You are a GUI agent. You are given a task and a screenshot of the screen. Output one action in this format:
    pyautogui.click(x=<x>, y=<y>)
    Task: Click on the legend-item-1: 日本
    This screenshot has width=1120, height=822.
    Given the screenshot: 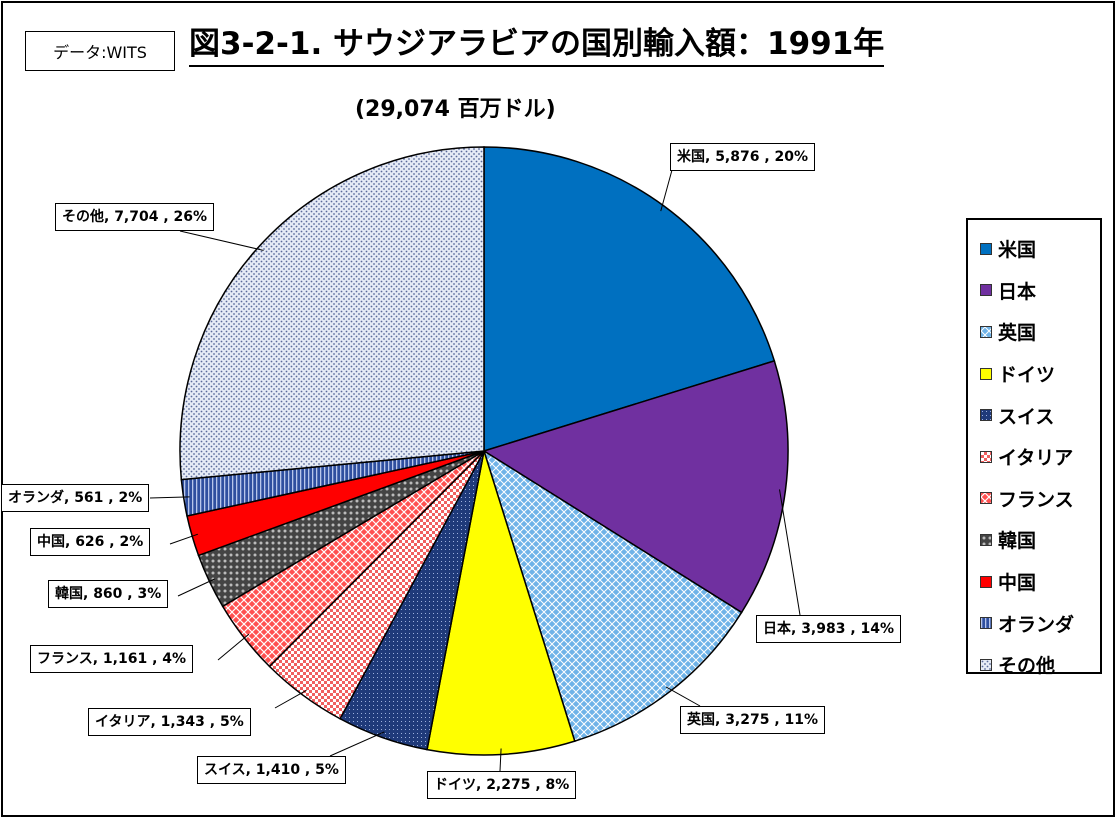 What is the action you would take?
    pyautogui.click(x=1034, y=291)
    